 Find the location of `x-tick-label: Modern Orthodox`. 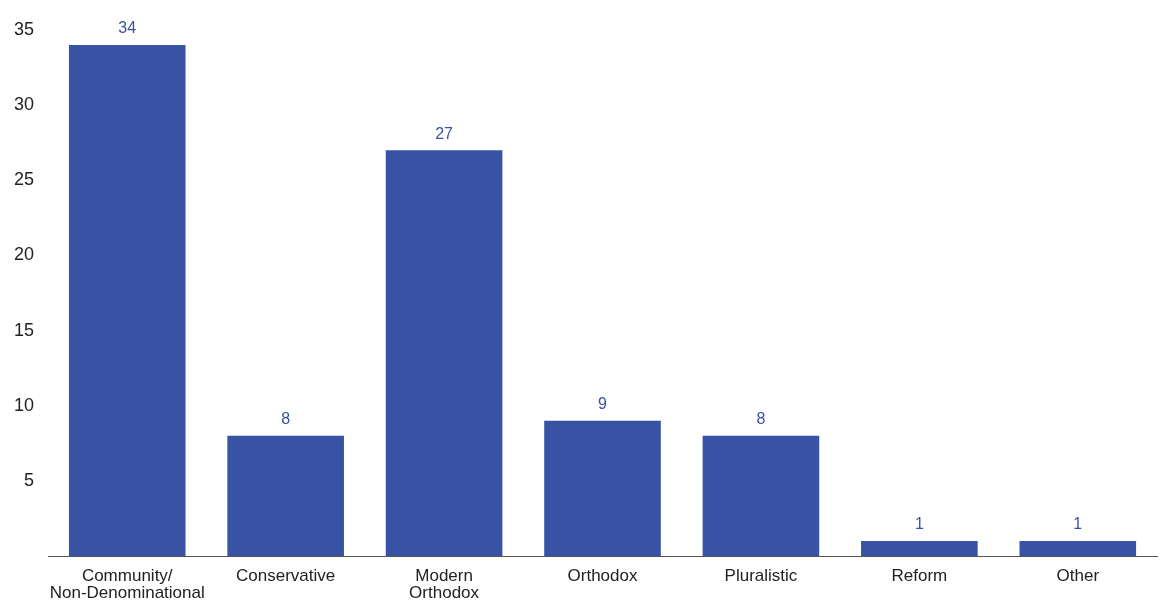

x-tick-label: Modern Orthodox is located at coordinates (444, 584).